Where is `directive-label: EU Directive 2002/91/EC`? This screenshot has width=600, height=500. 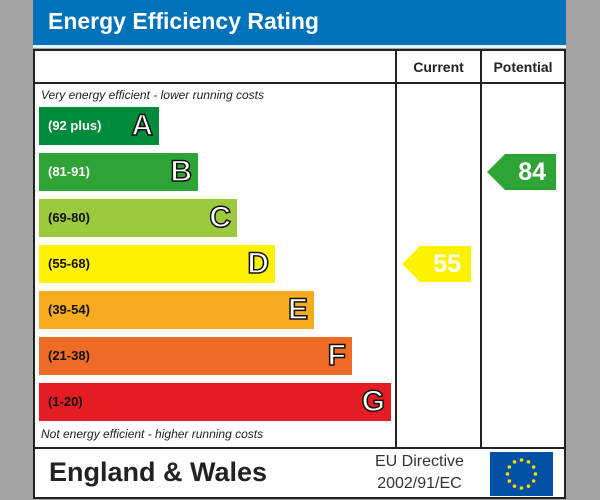
directive-label: EU Directive 2002/91/EC is located at coordinates (419, 473).